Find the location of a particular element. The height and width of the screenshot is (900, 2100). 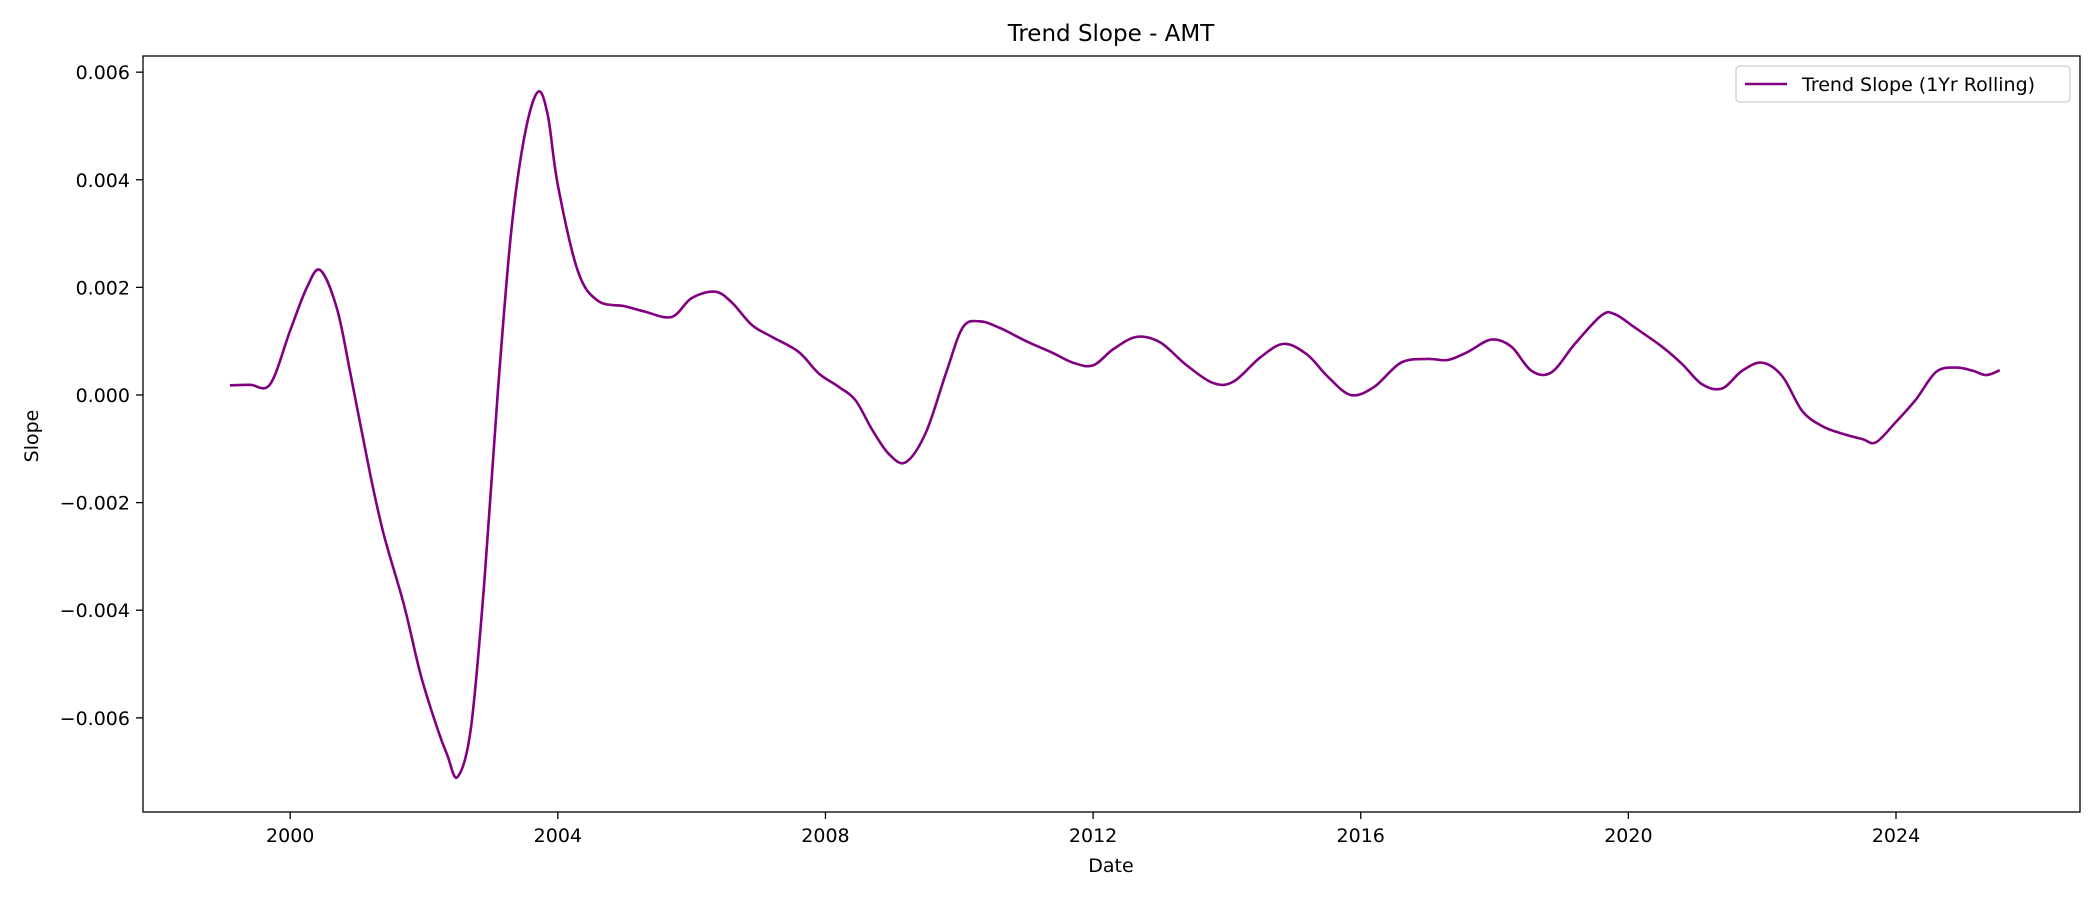

y-tick-label: 0.000 is located at coordinates (103, 396).